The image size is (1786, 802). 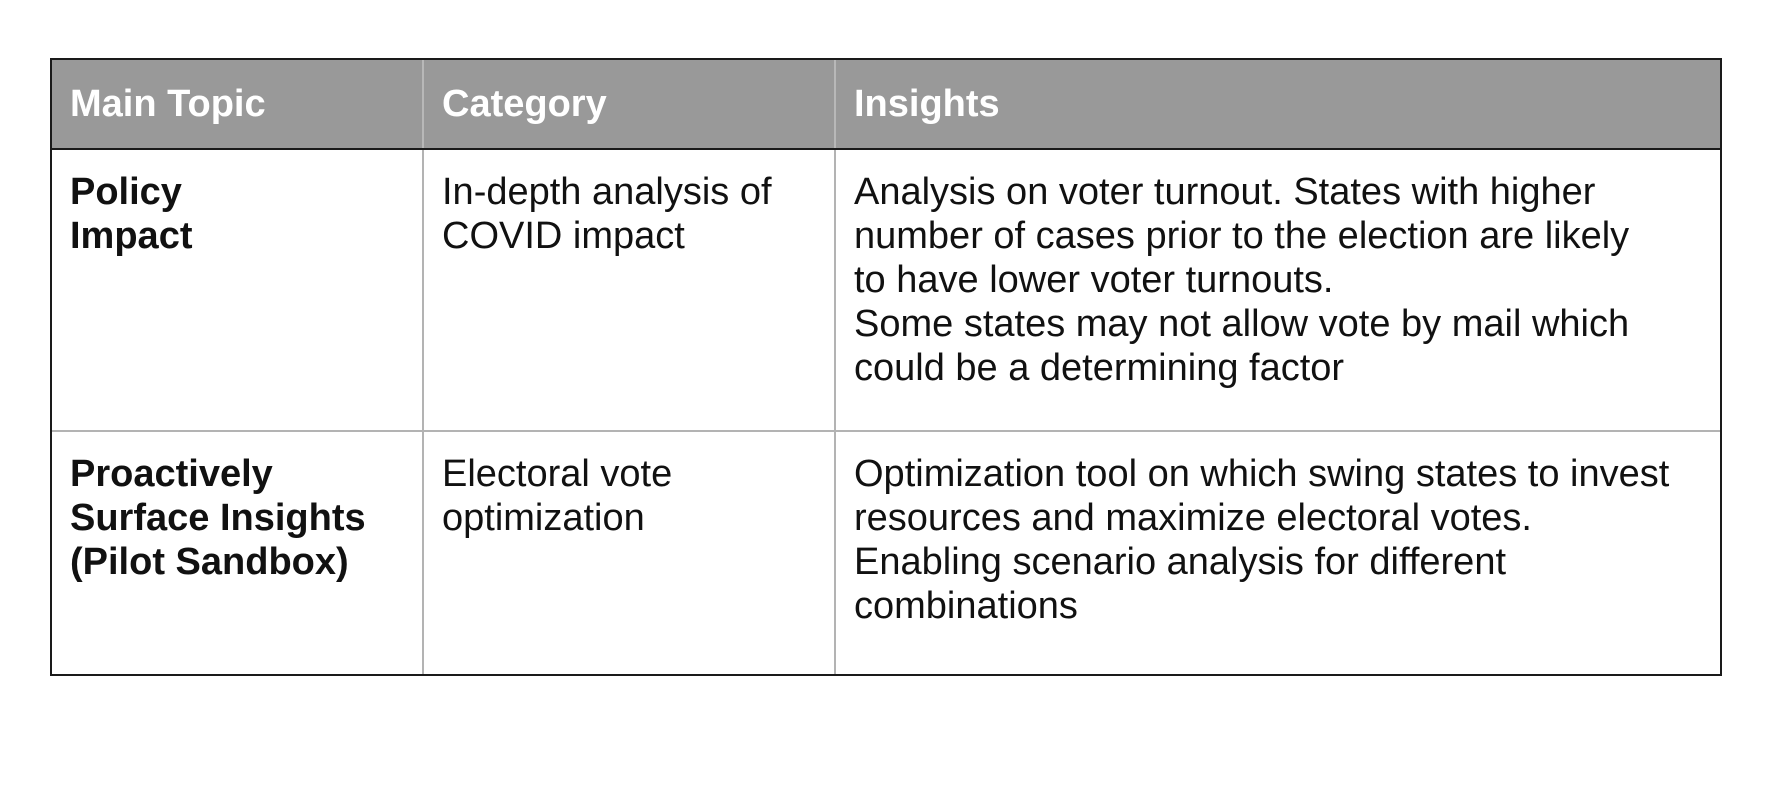 What do you see at coordinates (524, 104) in the screenshot?
I see `header-category: Category` at bounding box center [524, 104].